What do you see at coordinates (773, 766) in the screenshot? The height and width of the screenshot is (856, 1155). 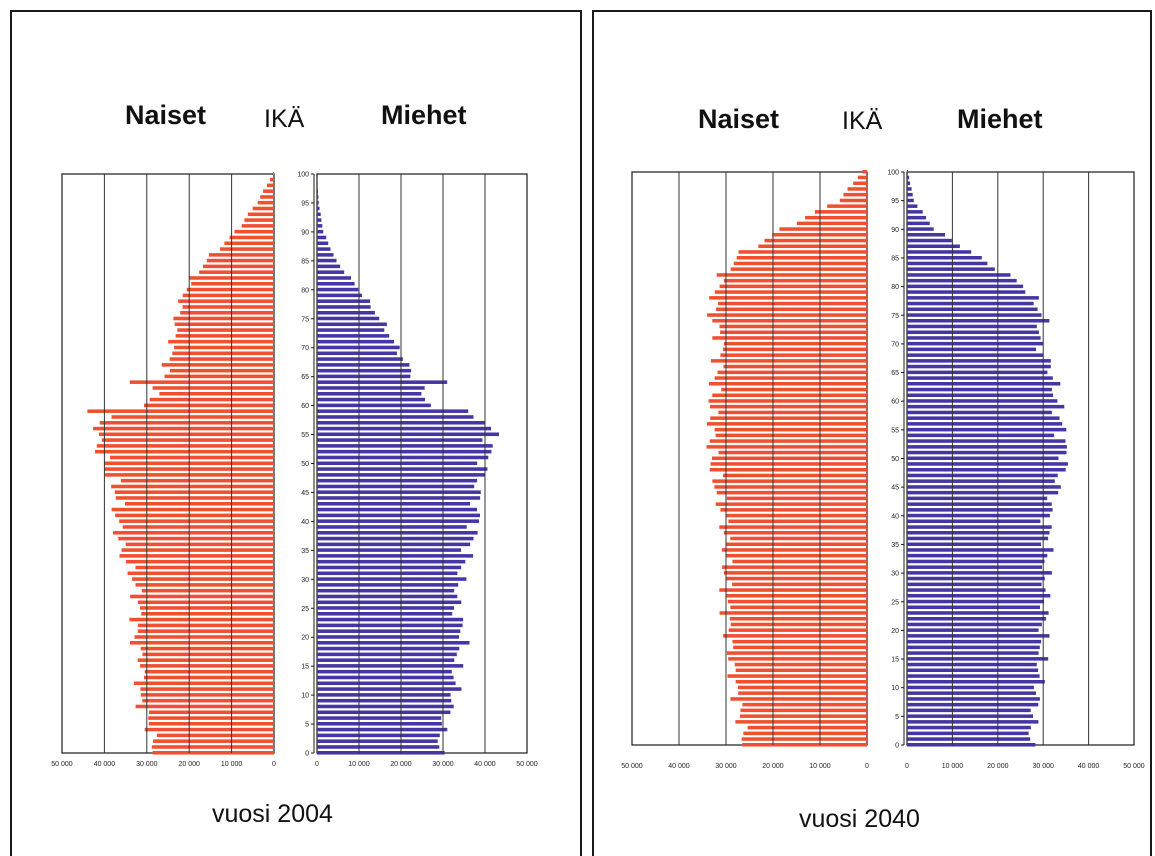 I see `x-tick-label-women: 20 000` at bounding box center [773, 766].